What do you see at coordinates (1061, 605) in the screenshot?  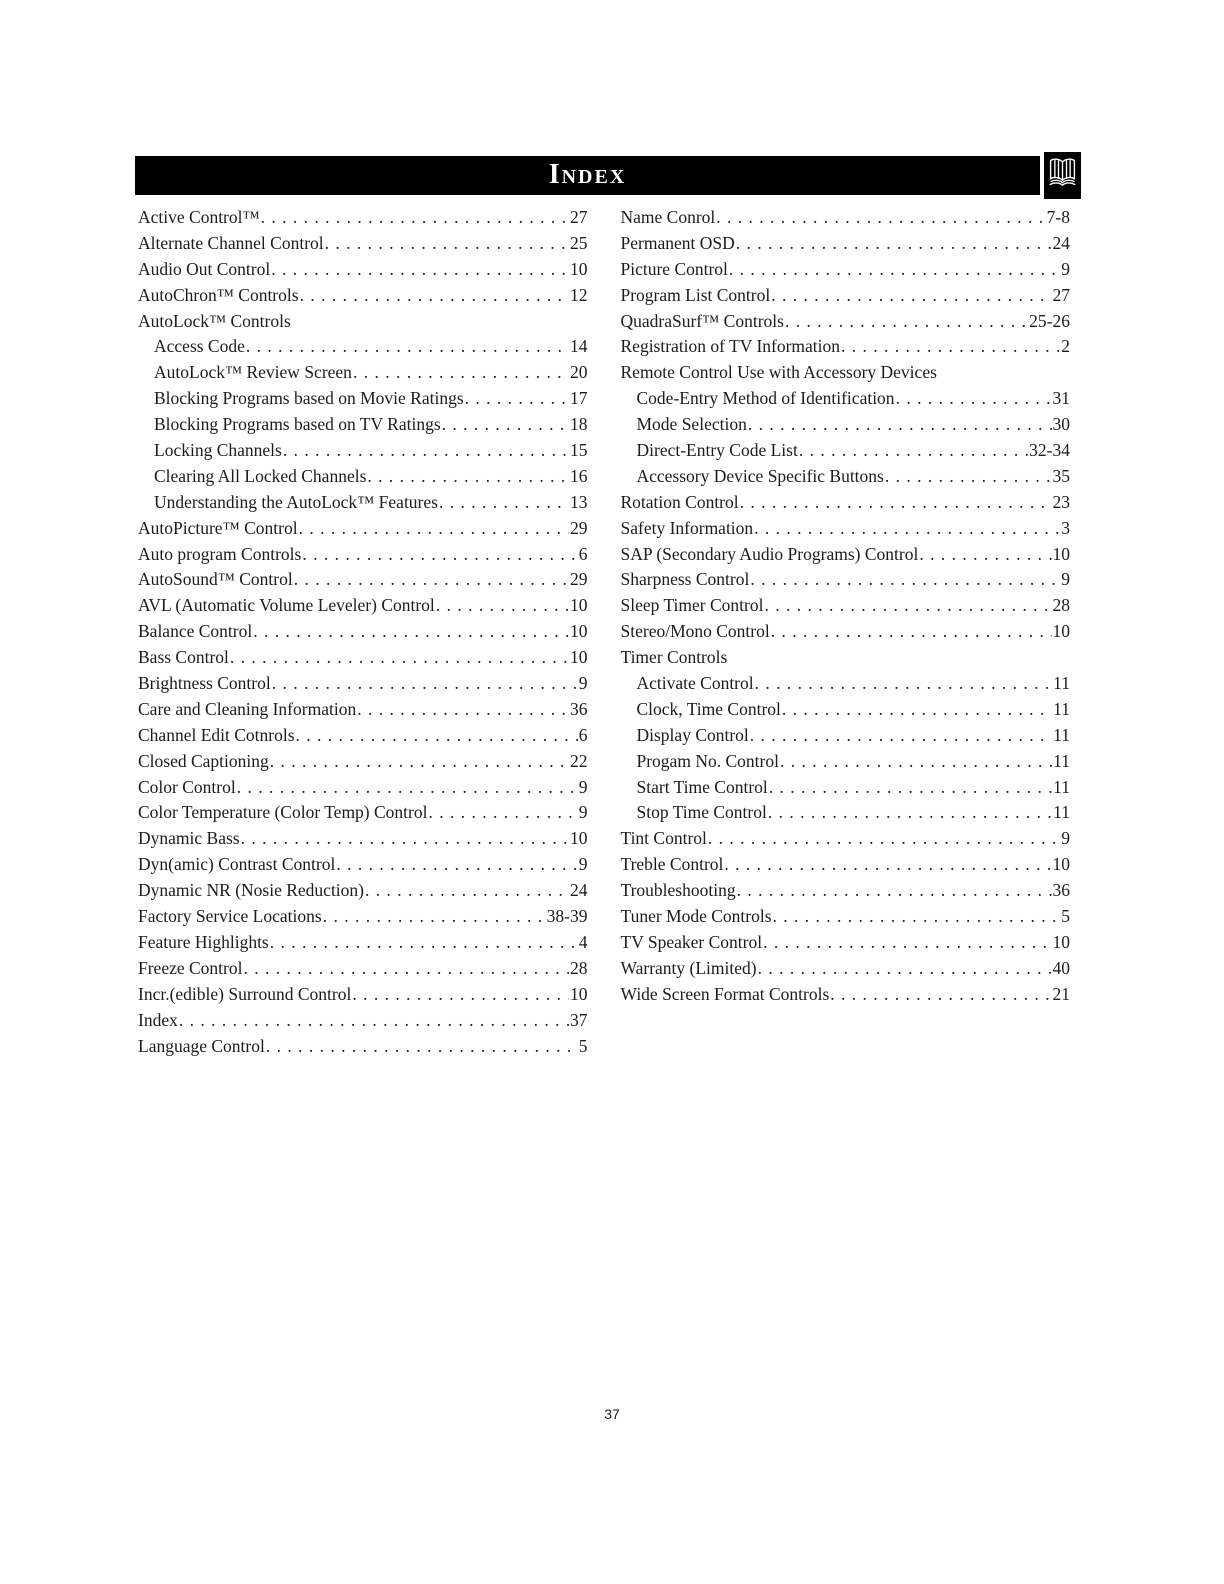 I see `index-entry-page: 28` at bounding box center [1061, 605].